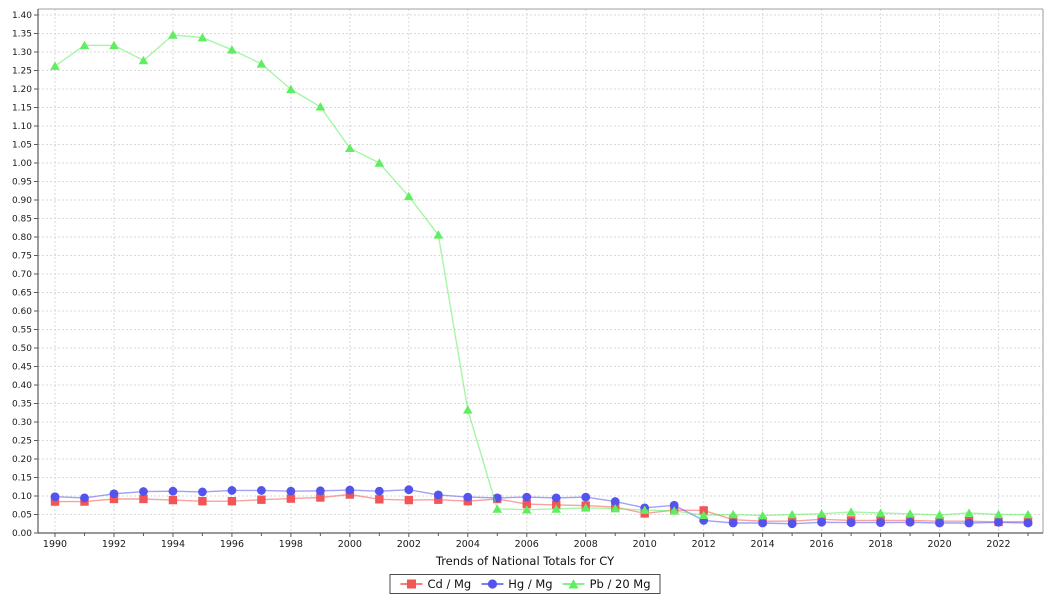  I want to click on y-tick-label: 1.20, so click(22, 90).